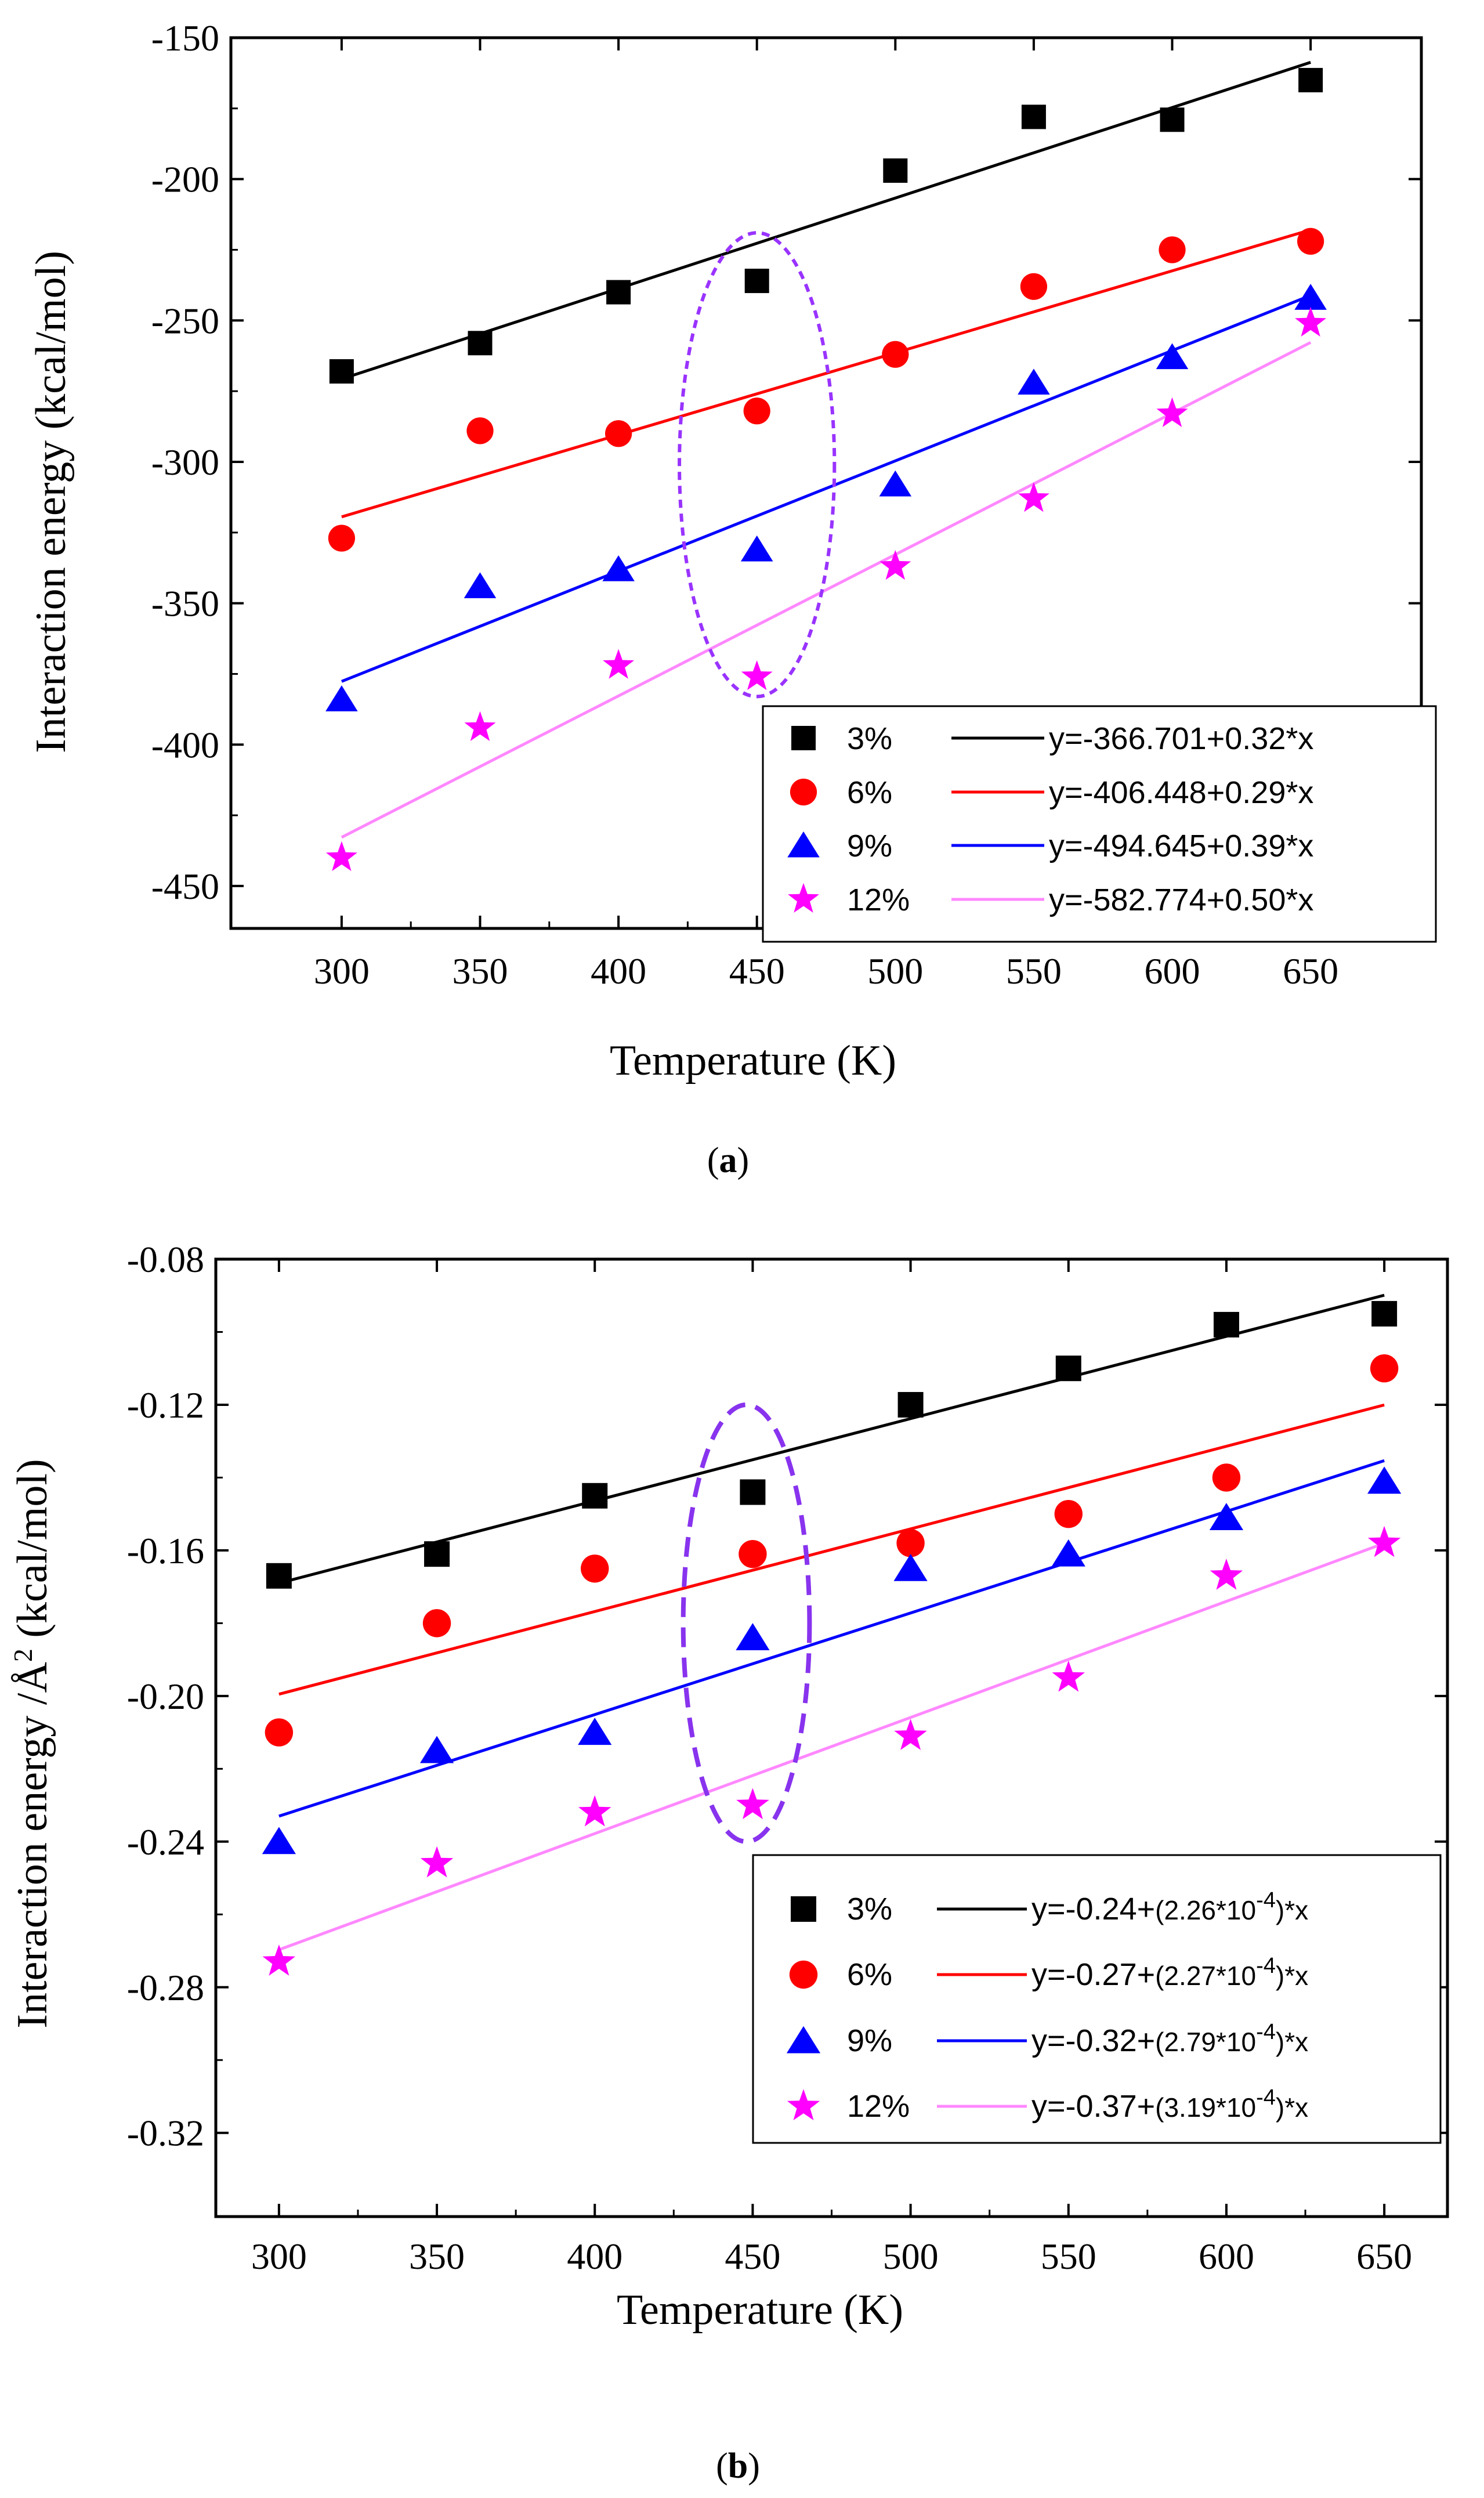  I want to click on x-tick-label-b-300: 300, so click(279, 2257).